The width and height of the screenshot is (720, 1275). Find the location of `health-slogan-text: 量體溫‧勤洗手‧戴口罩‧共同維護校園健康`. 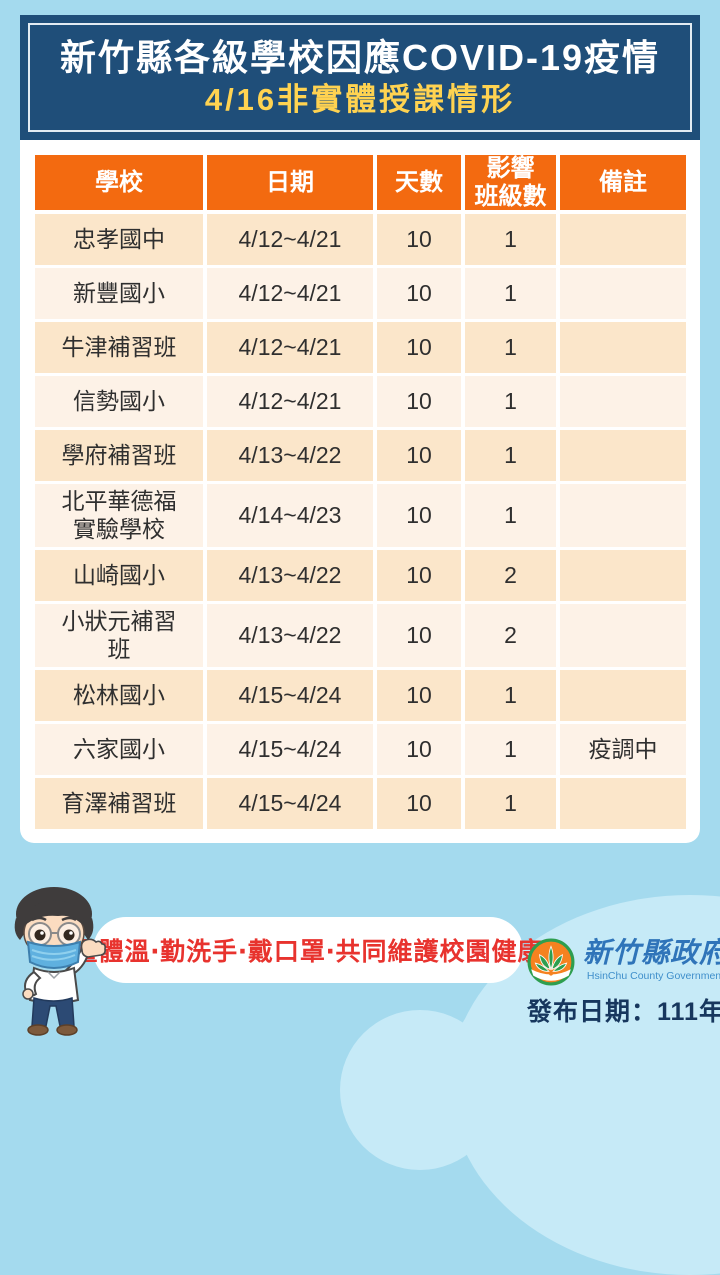

health-slogan-text: 量體溫‧勤洗手‧戴口罩‧共同維護校園健康 is located at coordinates (308, 952).